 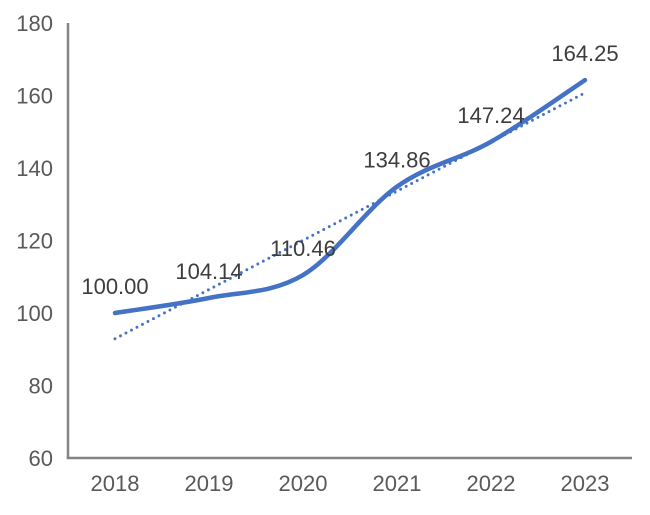 I want to click on data-label: 134.86, so click(x=396, y=160).